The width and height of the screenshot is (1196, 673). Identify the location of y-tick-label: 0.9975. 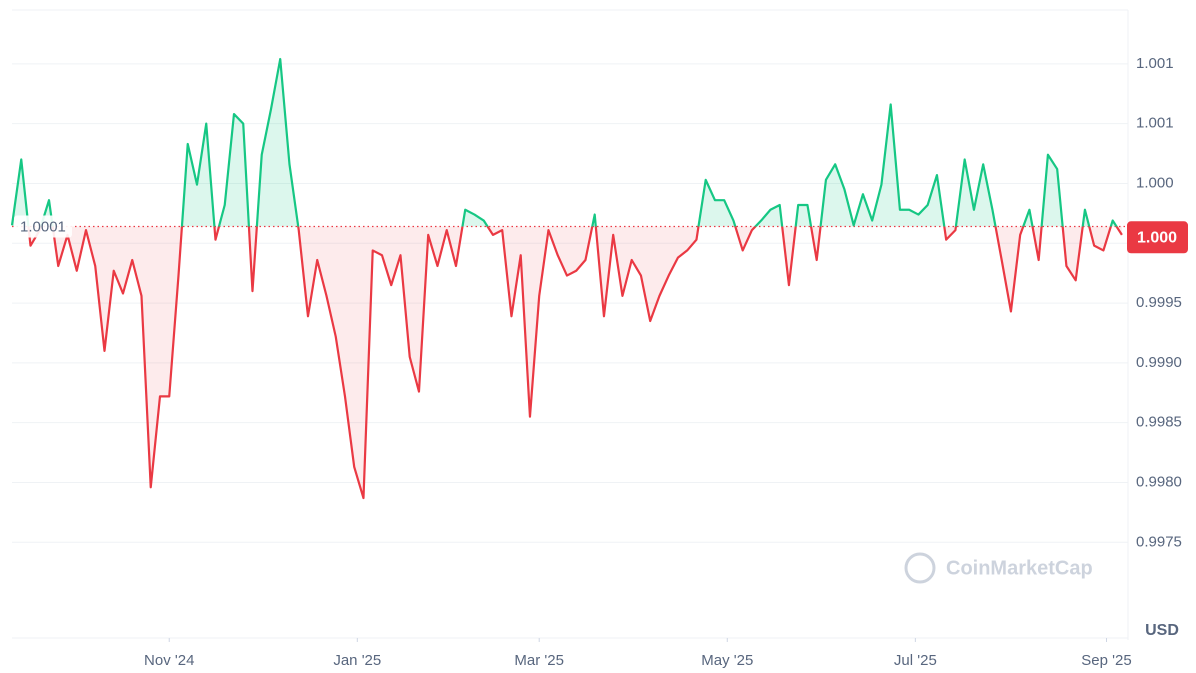
(1159, 541).